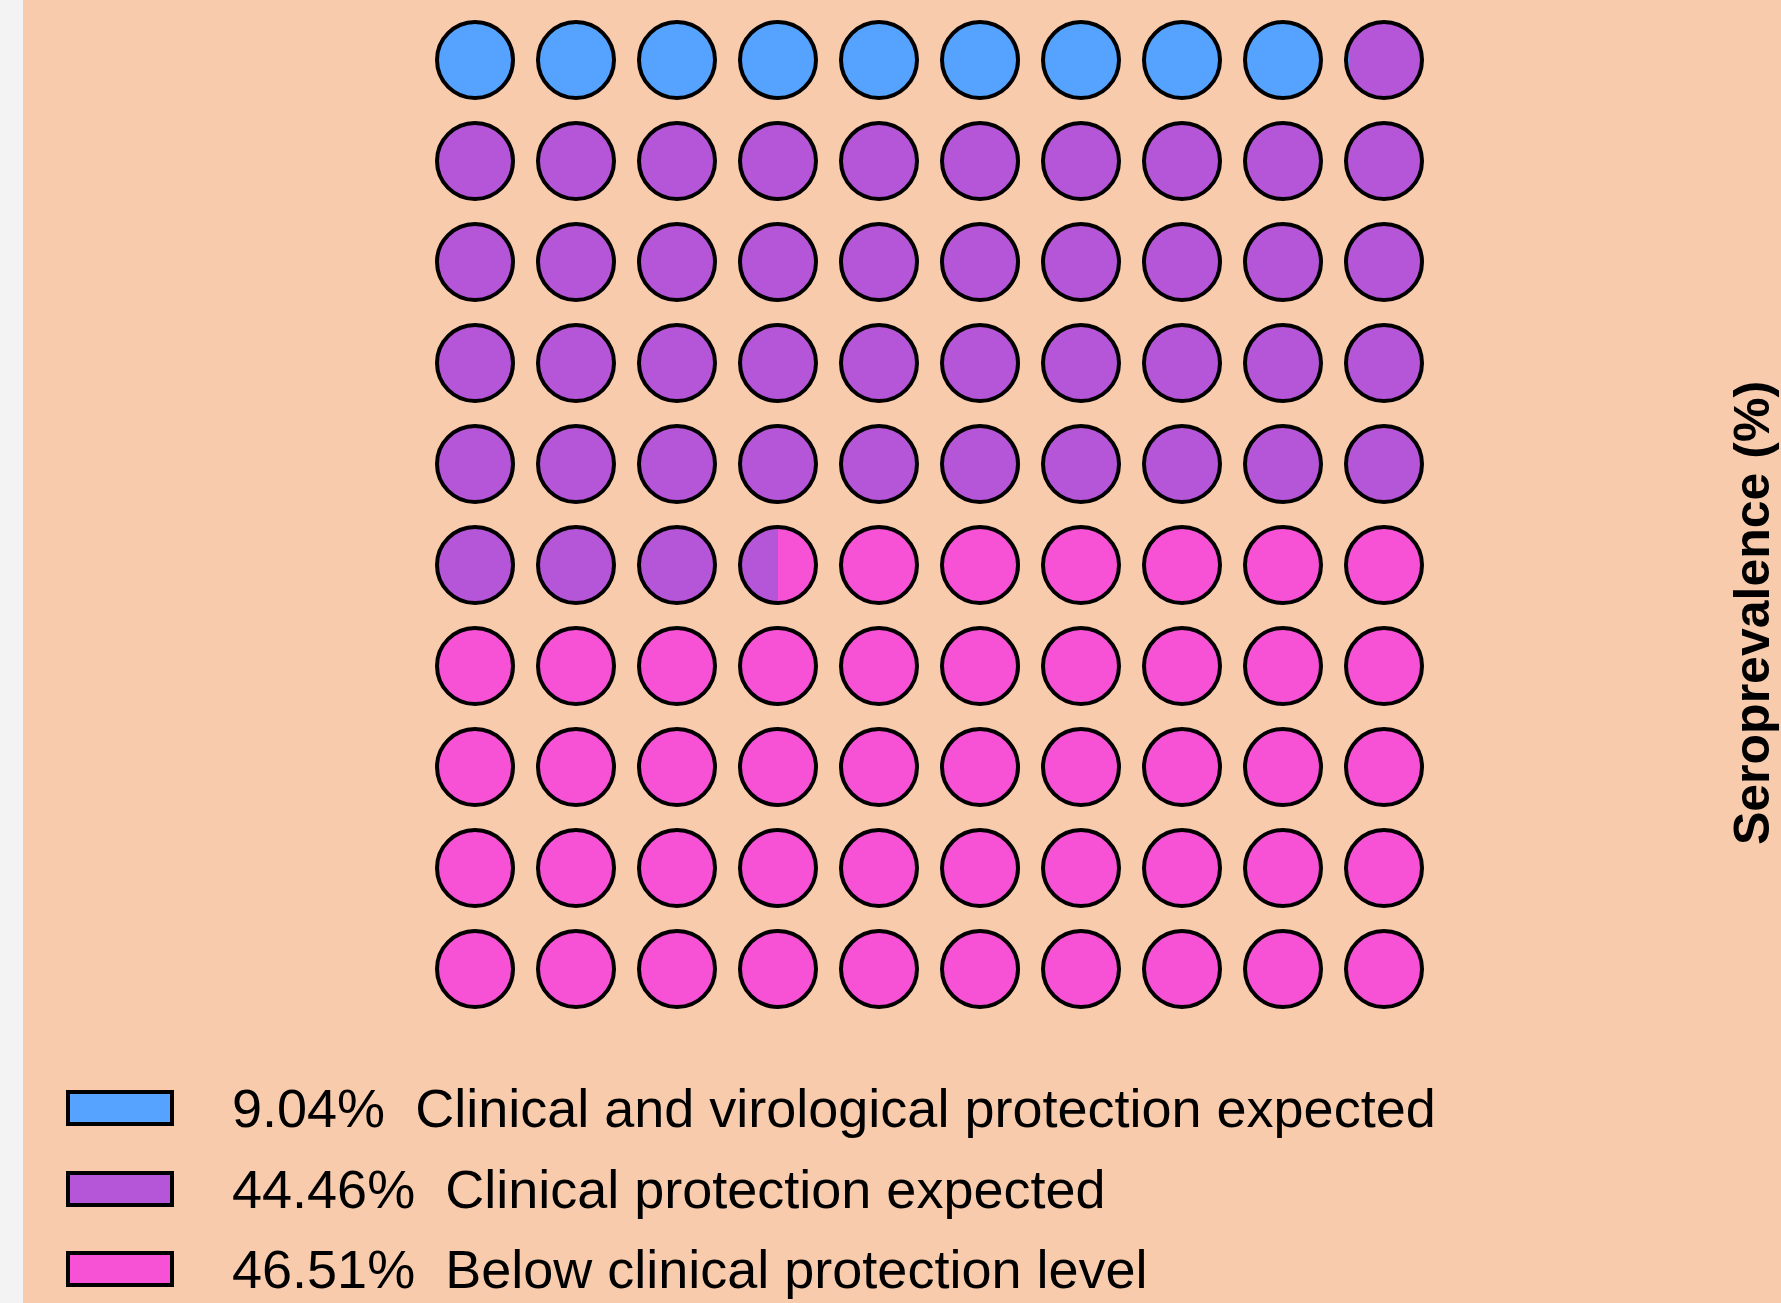 Image resolution: width=1781 pixels, height=1303 pixels. I want to click on category-label: Clinical protection expected, so click(775, 1189).